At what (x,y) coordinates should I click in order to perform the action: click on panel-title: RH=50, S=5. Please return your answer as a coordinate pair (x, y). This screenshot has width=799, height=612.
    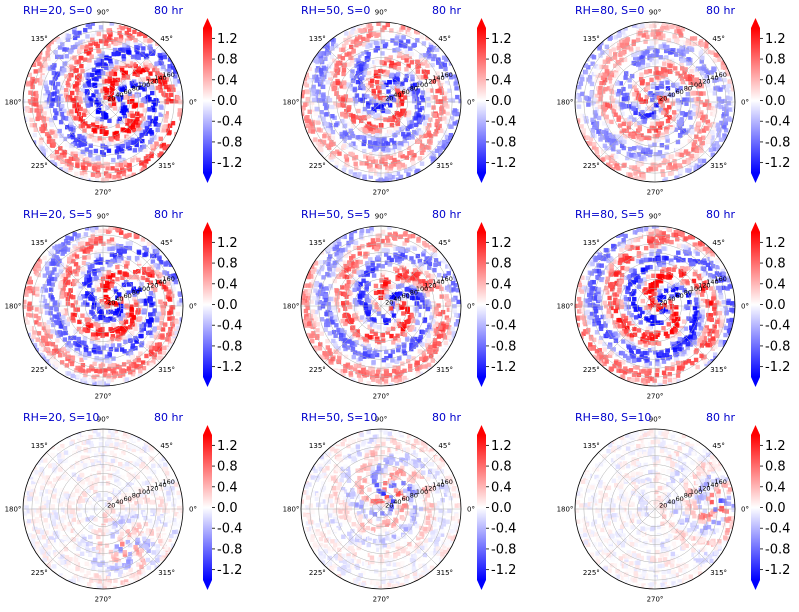
    Looking at the image, I should click on (335, 214).